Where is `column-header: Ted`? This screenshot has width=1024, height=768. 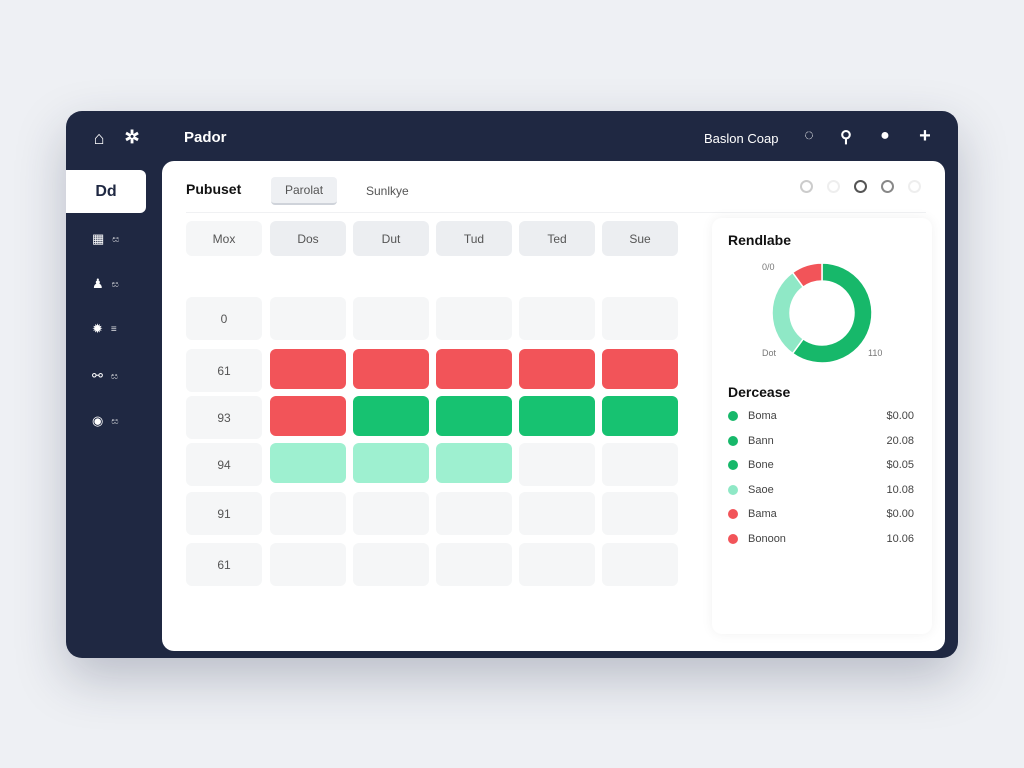
column-header: Ted is located at coordinates (557, 238).